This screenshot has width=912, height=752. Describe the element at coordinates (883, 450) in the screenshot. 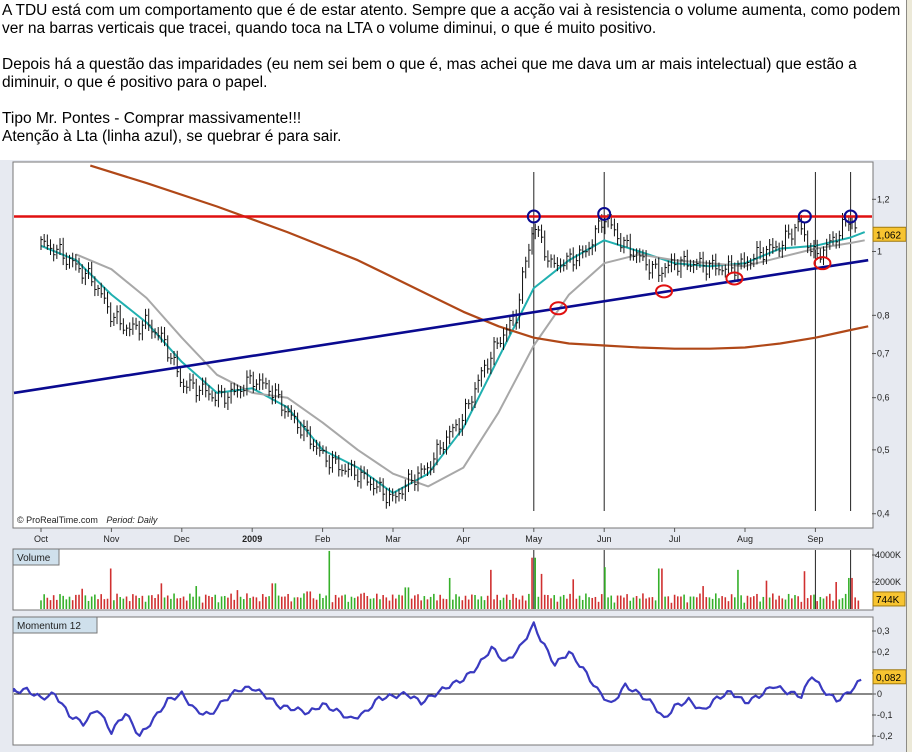

I see `price-tick-label: 0,5` at that location.